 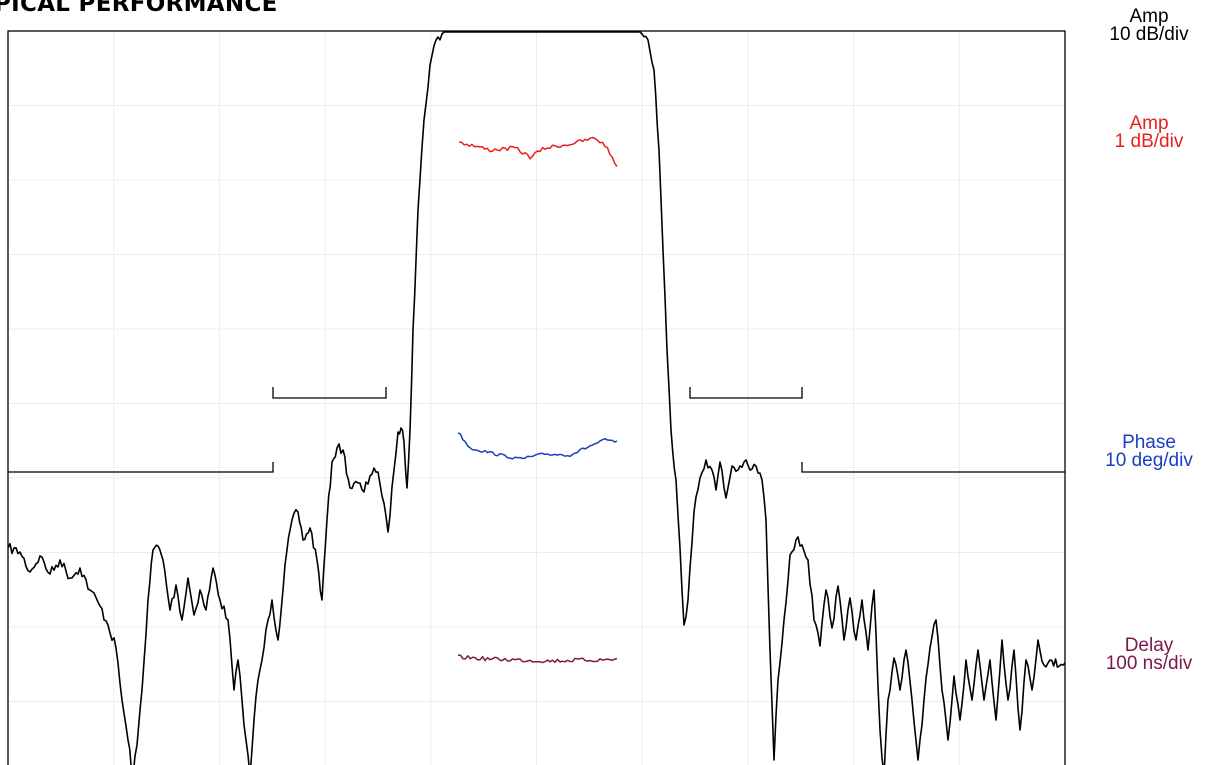 What do you see at coordinates (1149, 123) in the screenshot?
I see `label-amp-1db-name: Amp` at bounding box center [1149, 123].